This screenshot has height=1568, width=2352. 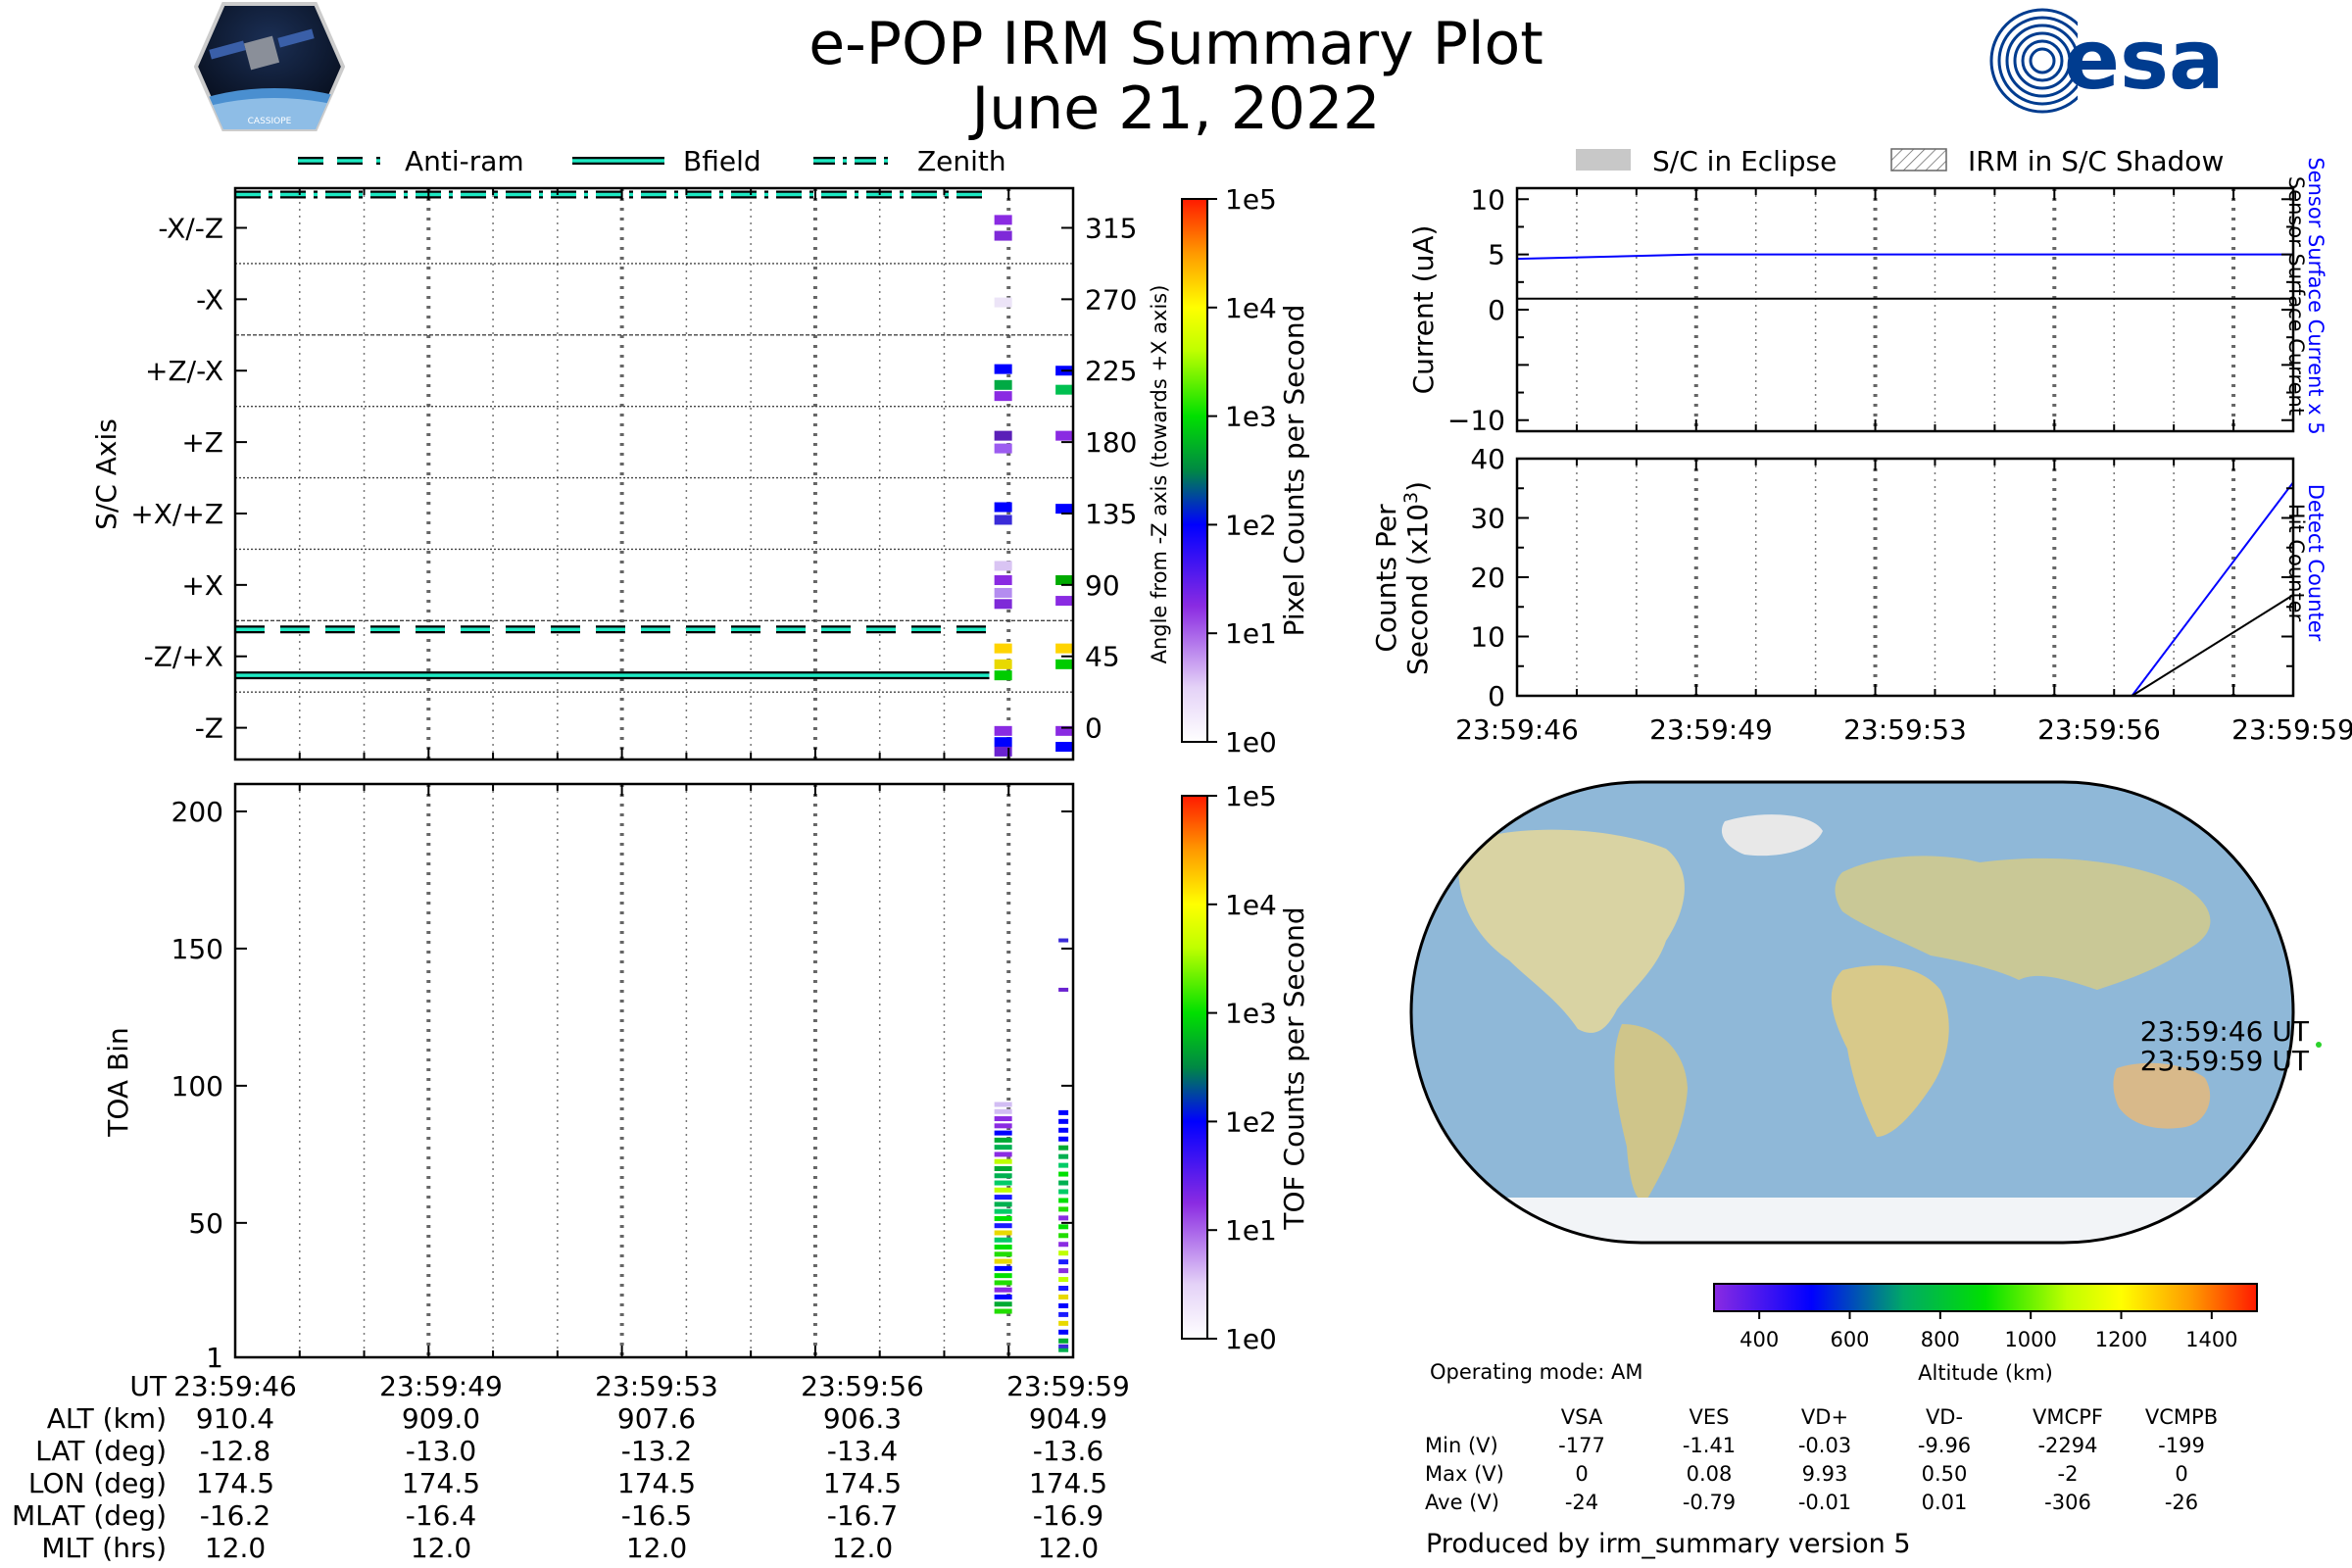 What do you see at coordinates (1849, 1339) in the screenshot?
I see `altitude-tick-label: 600` at bounding box center [1849, 1339].